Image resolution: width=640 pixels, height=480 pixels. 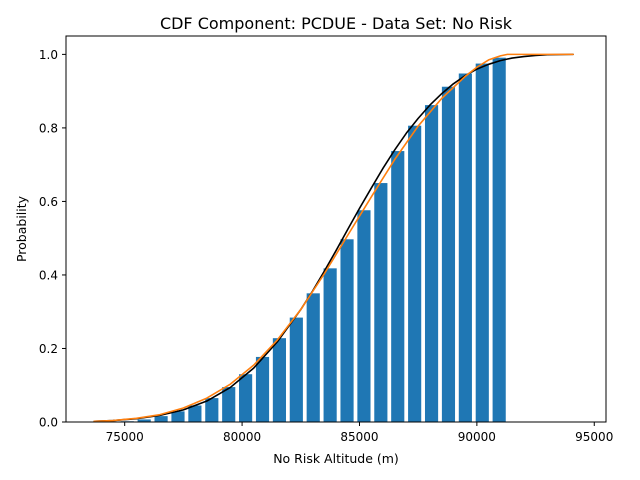 What do you see at coordinates (336, 23) in the screenshot?
I see `chart-title: CDF Component: PCDUE - Data Set: No Risk` at bounding box center [336, 23].